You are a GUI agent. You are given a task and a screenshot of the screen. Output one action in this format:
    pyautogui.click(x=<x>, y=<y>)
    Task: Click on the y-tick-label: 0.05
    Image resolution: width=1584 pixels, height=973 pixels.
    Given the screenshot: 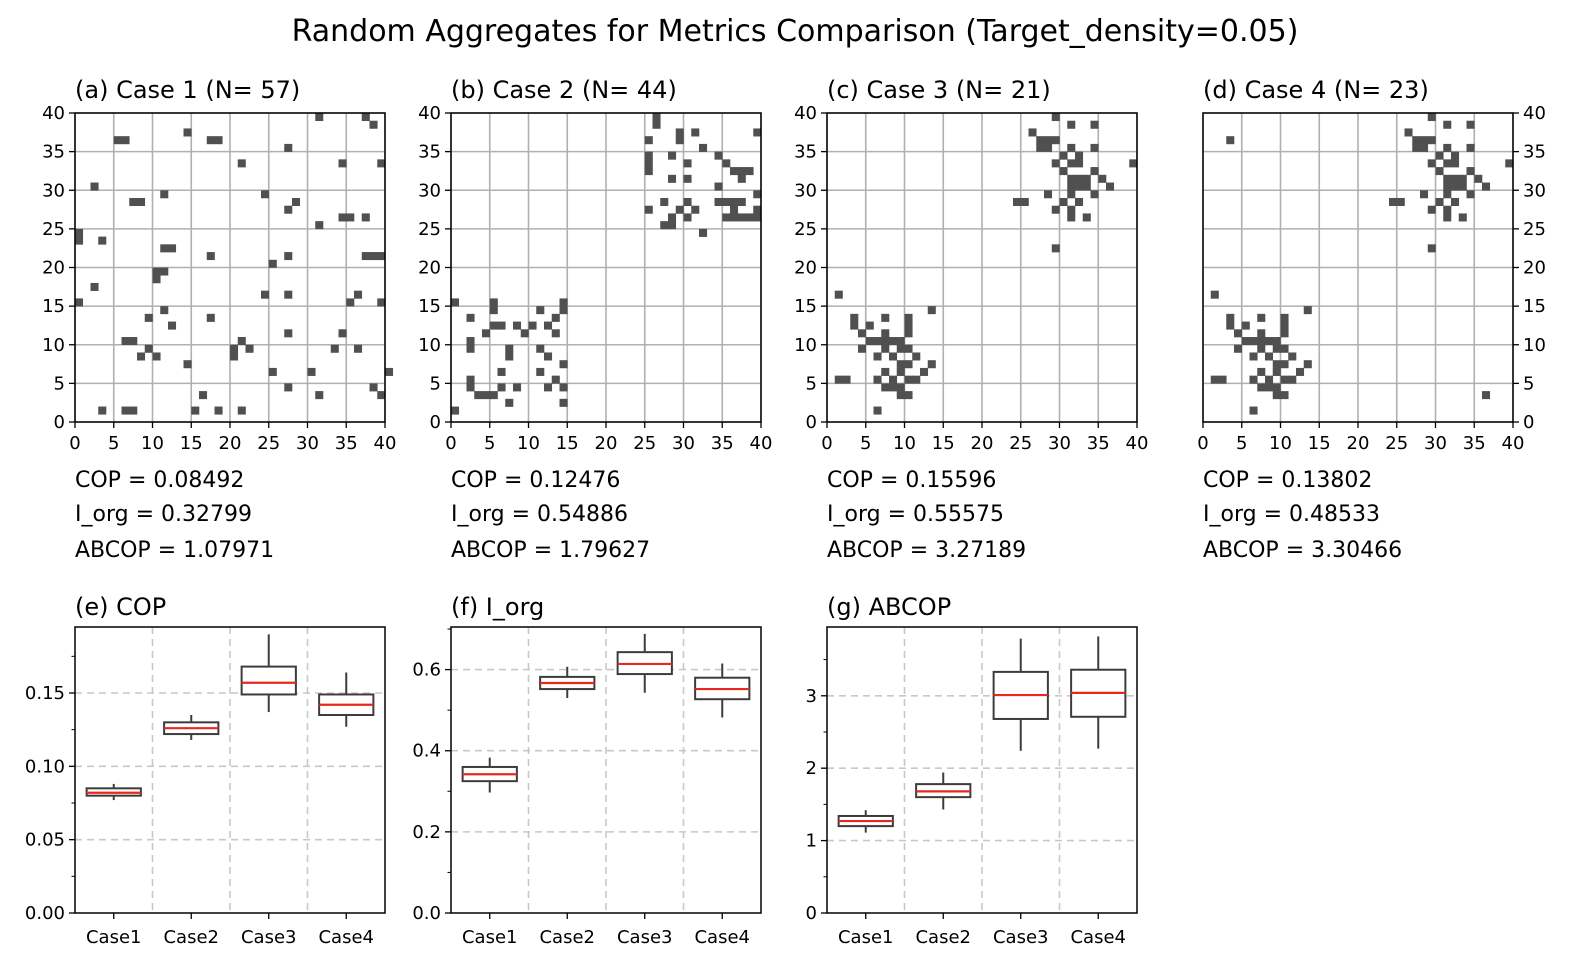 What is the action you would take?
    pyautogui.click(x=45, y=840)
    